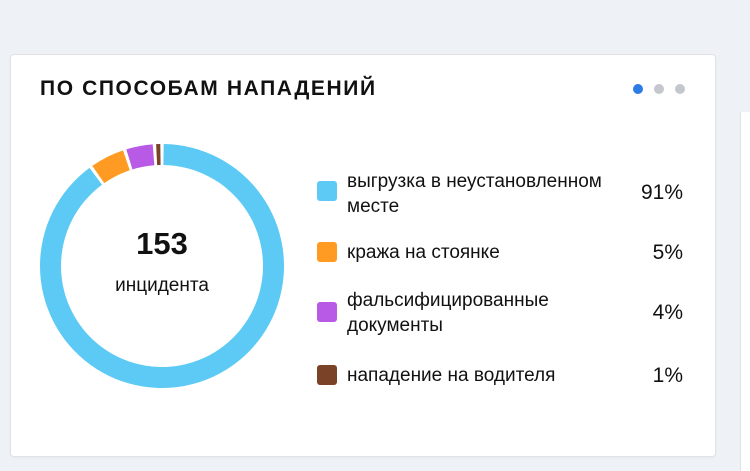 This screenshot has width=750, height=471. I want to click on slice-parking-theft, so click(111, 167).